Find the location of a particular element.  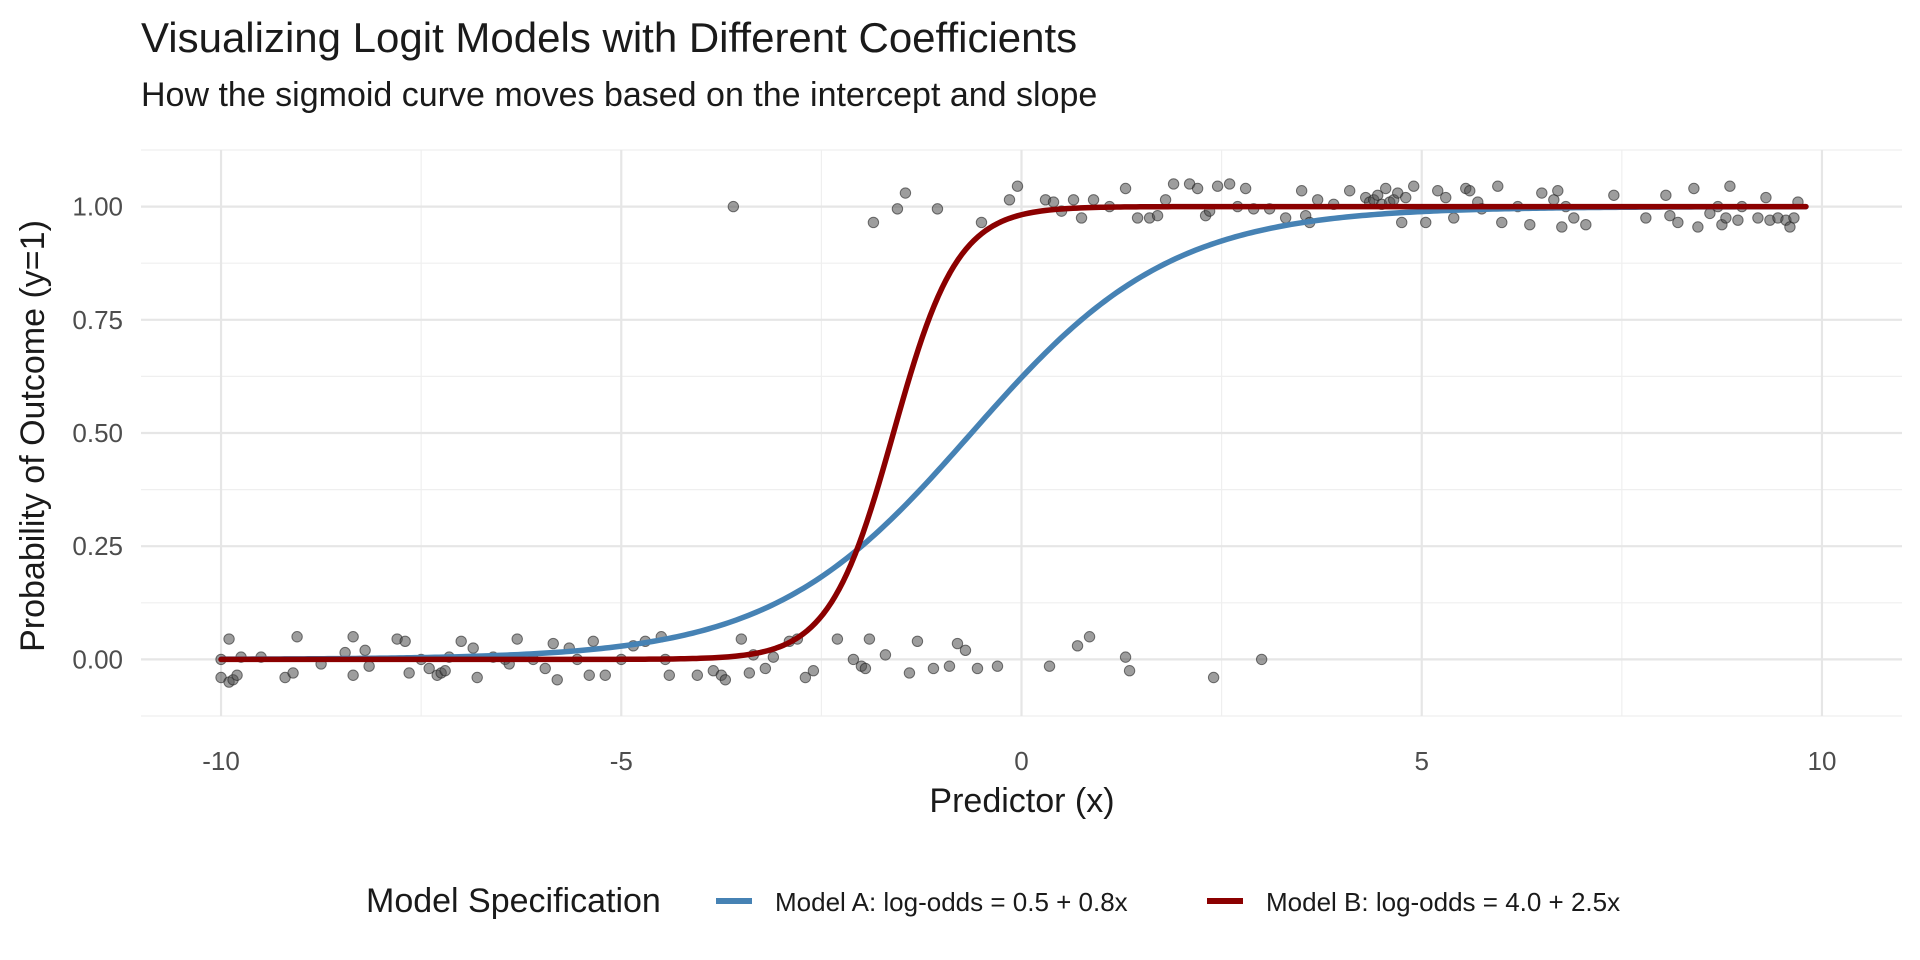

x-tick-label: -10 is located at coordinates (221, 761).